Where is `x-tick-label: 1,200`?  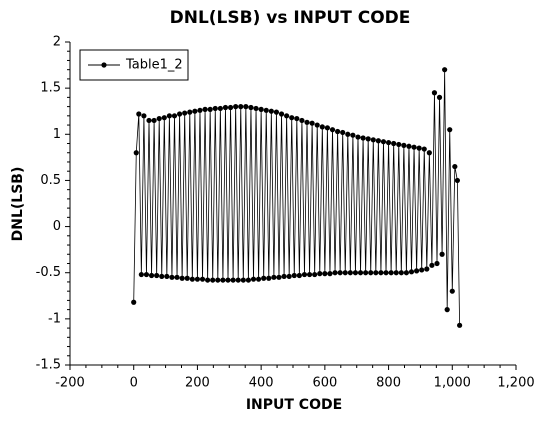
x-tick-label: 1,200 is located at coordinates (515, 383).